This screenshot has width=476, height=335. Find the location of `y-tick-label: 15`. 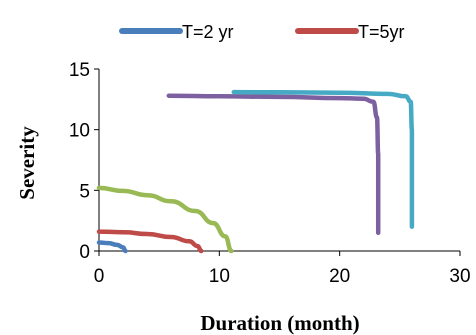

y-tick-label: 15 is located at coordinates (79, 70).